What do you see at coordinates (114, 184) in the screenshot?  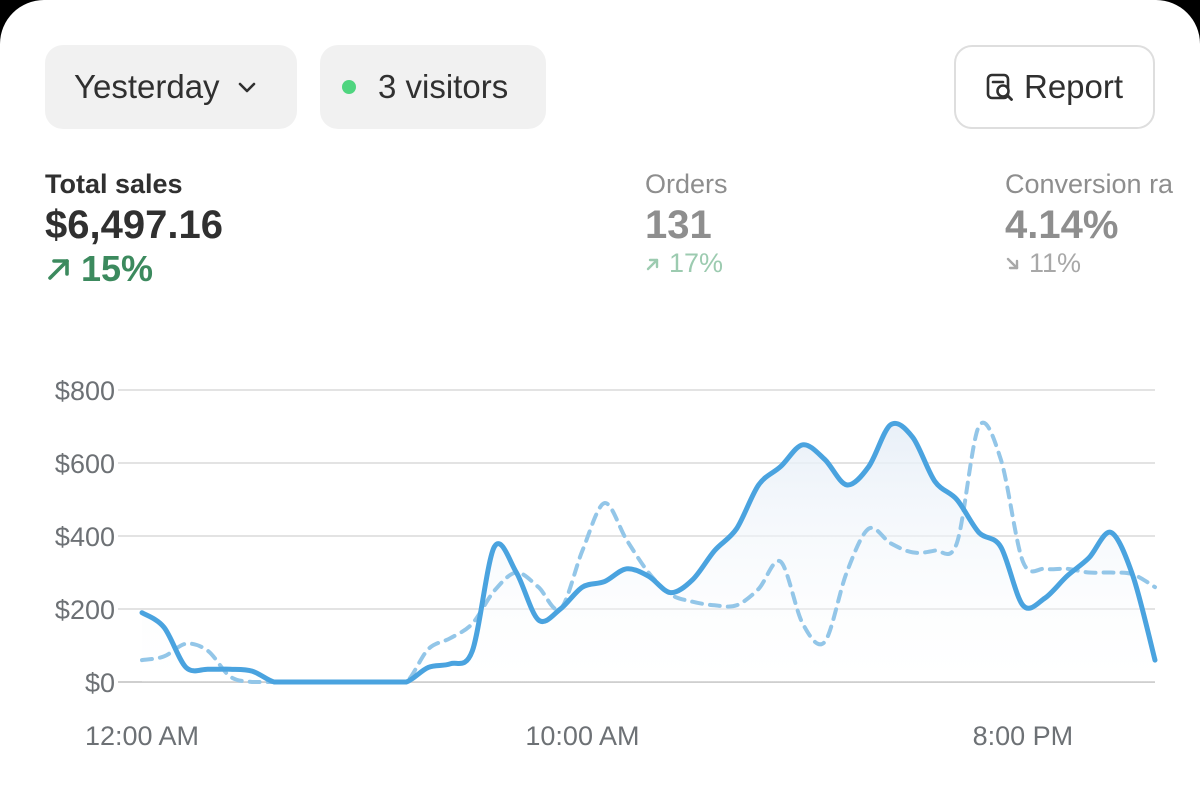 I see `metric-label: Total sales` at bounding box center [114, 184].